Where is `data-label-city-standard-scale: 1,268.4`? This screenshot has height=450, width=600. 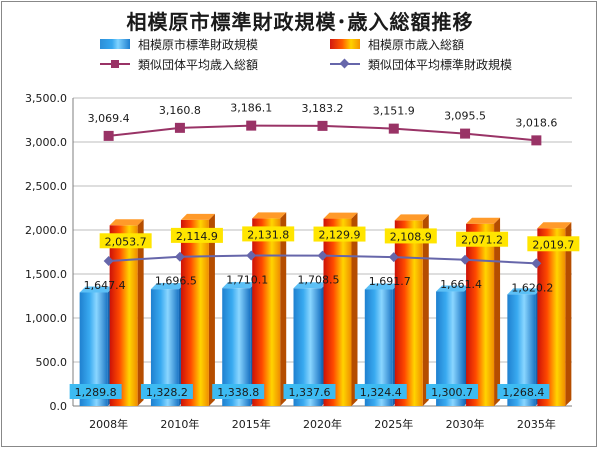 data-label-city-standard-scale: 1,268.4 is located at coordinates (523, 392).